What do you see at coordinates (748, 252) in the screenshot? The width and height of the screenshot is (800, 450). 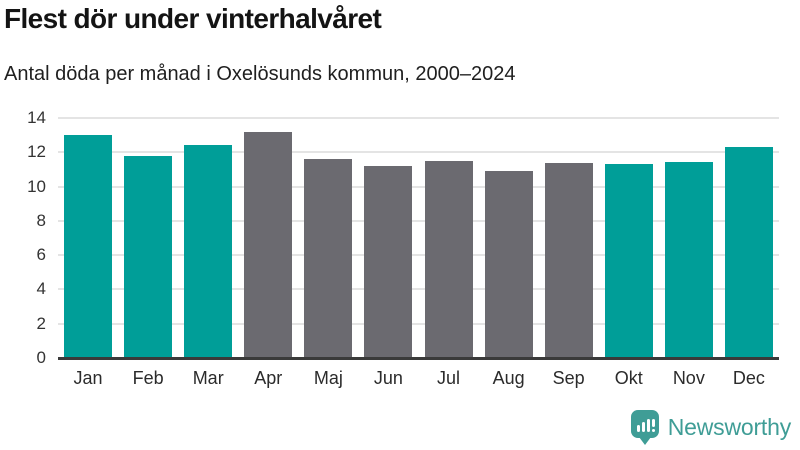 I see `bar-dec` at bounding box center [748, 252].